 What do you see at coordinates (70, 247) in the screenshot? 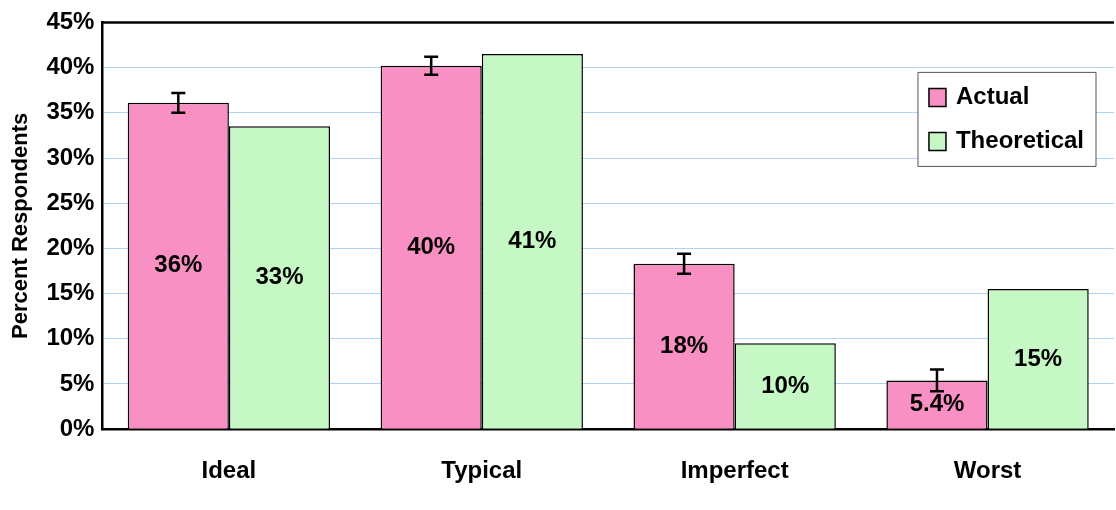
I see `y-tick-label: 20%` at bounding box center [70, 247].